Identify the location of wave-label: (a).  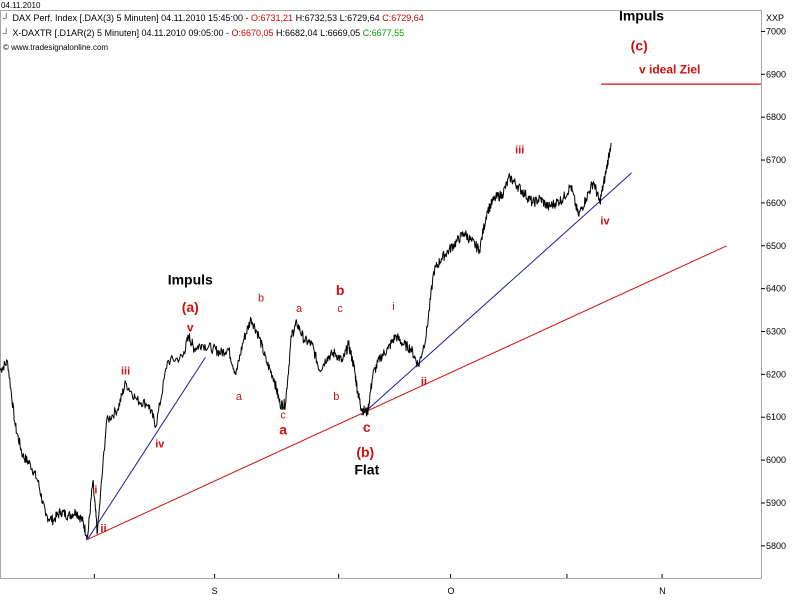
(190, 307).